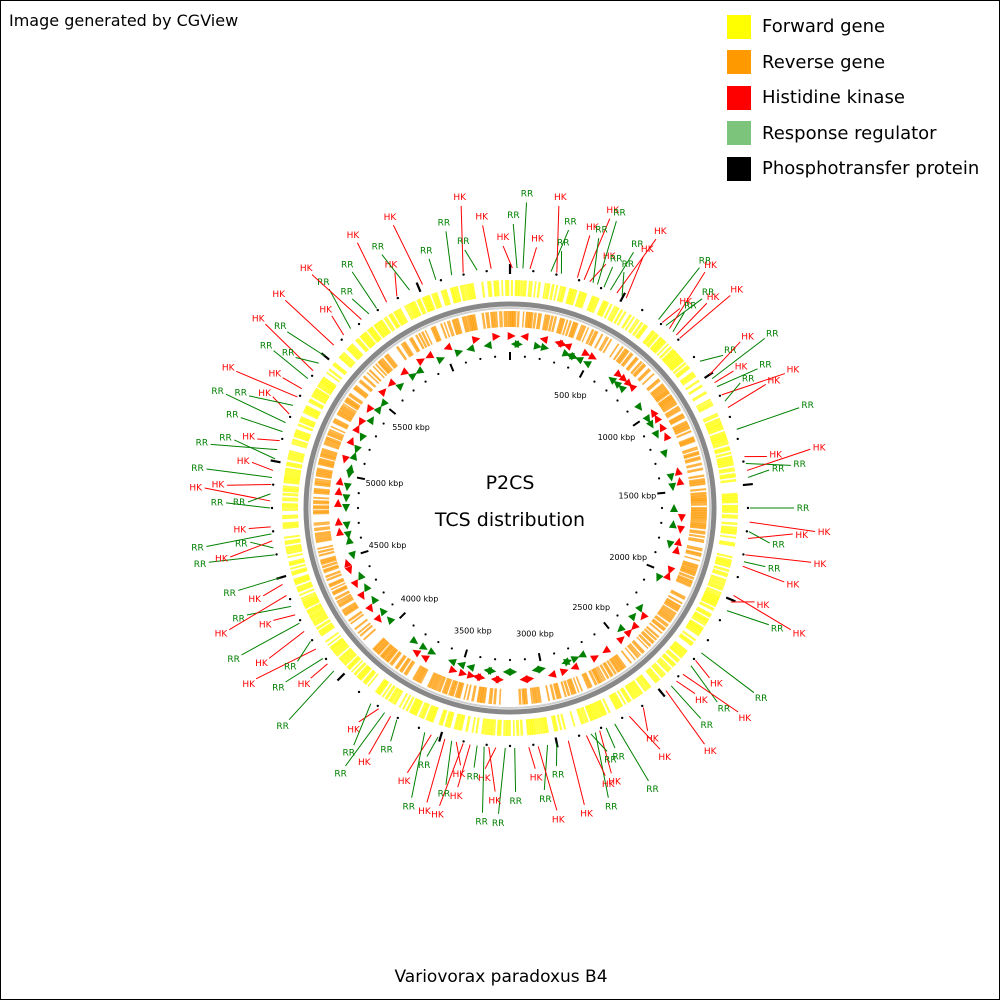  I want to click on outer-major-tick, so click(340, 676).